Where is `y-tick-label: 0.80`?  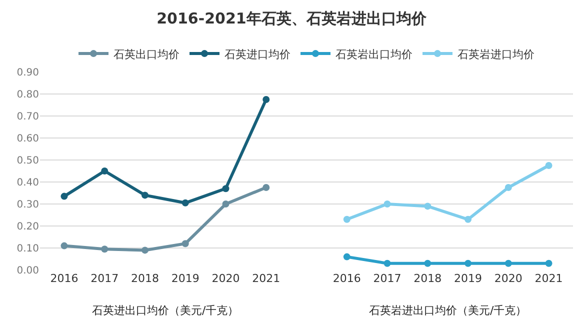 y-tick-label: 0.80 is located at coordinates (27, 95).